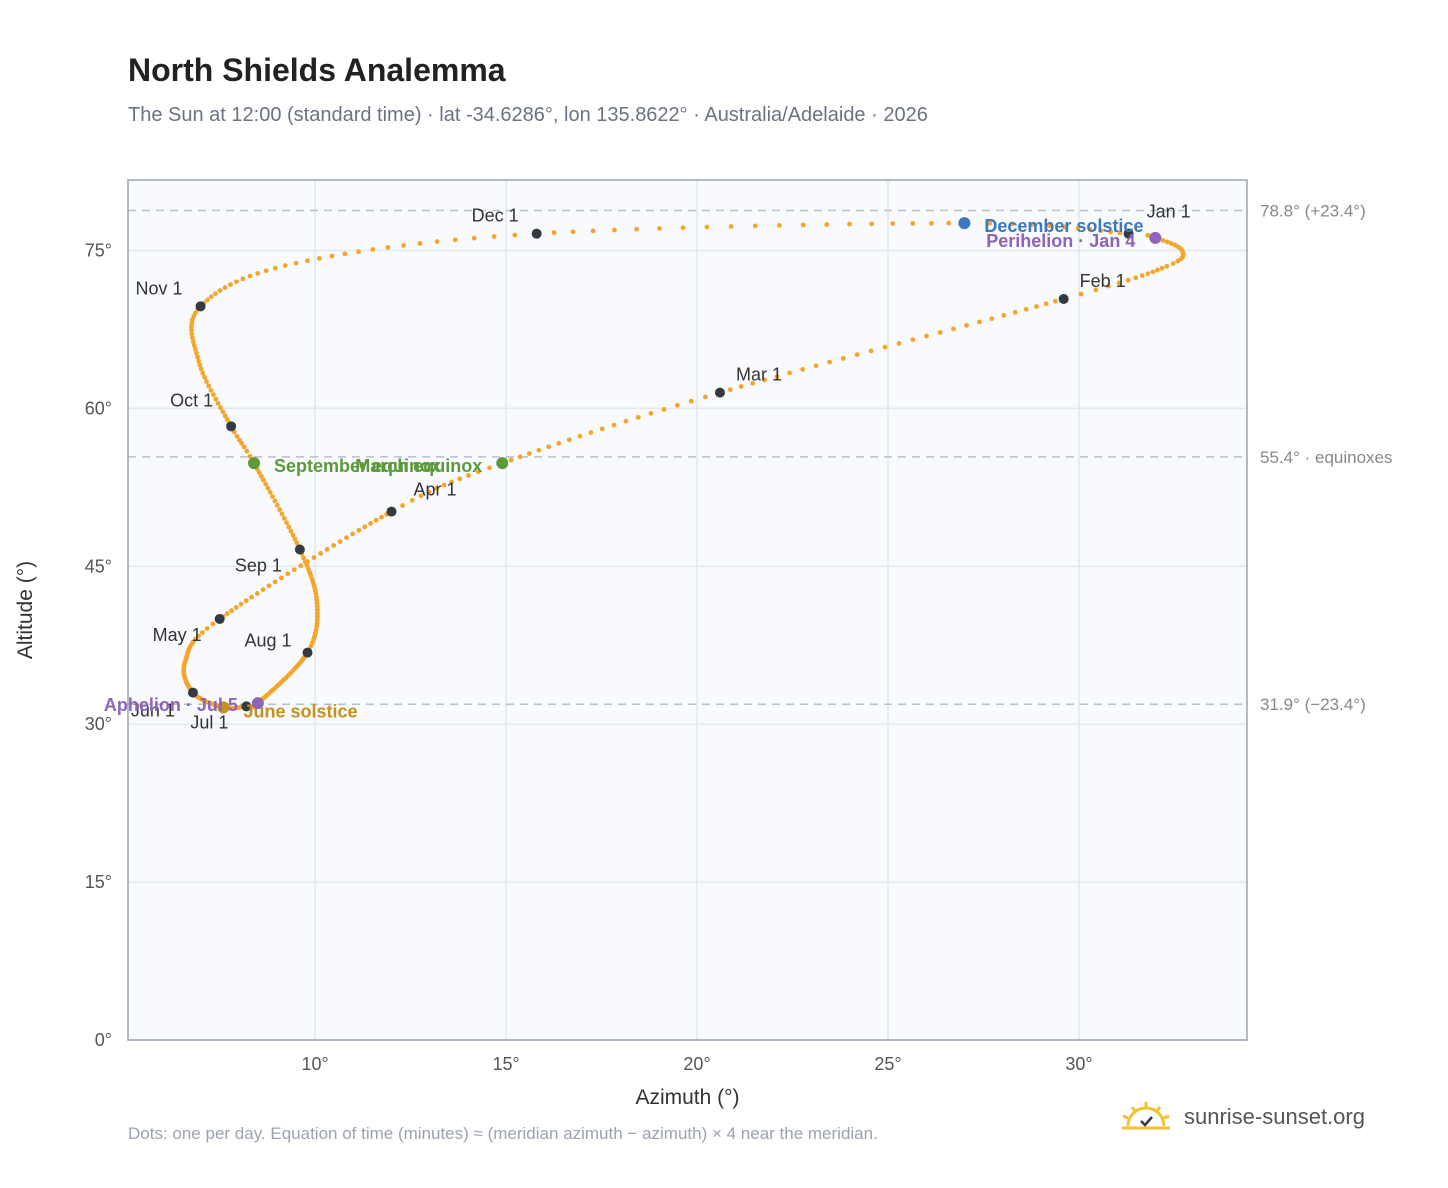  Describe the element at coordinates (1060, 241) in the screenshot. I see `event-label: Perihelion · Jan 4` at that location.